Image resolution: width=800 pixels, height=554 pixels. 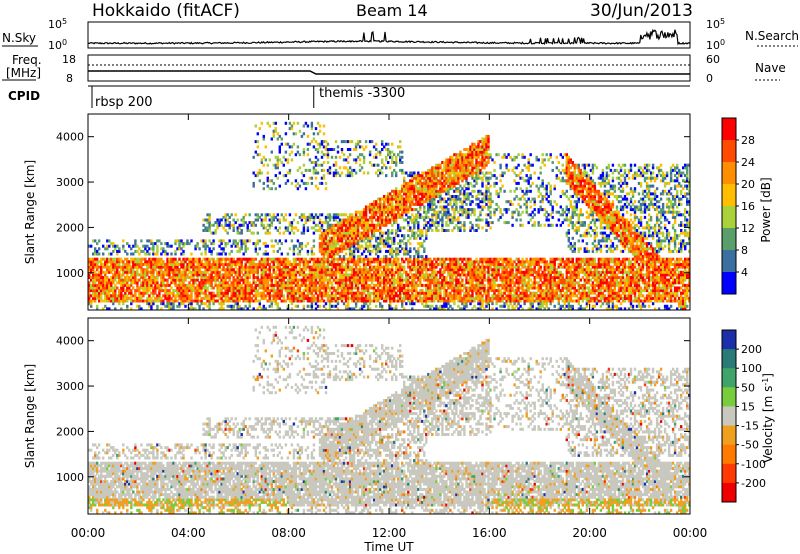 What do you see at coordinates (389, 37) in the screenshot?
I see `noise-trace` at bounding box center [389, 37].